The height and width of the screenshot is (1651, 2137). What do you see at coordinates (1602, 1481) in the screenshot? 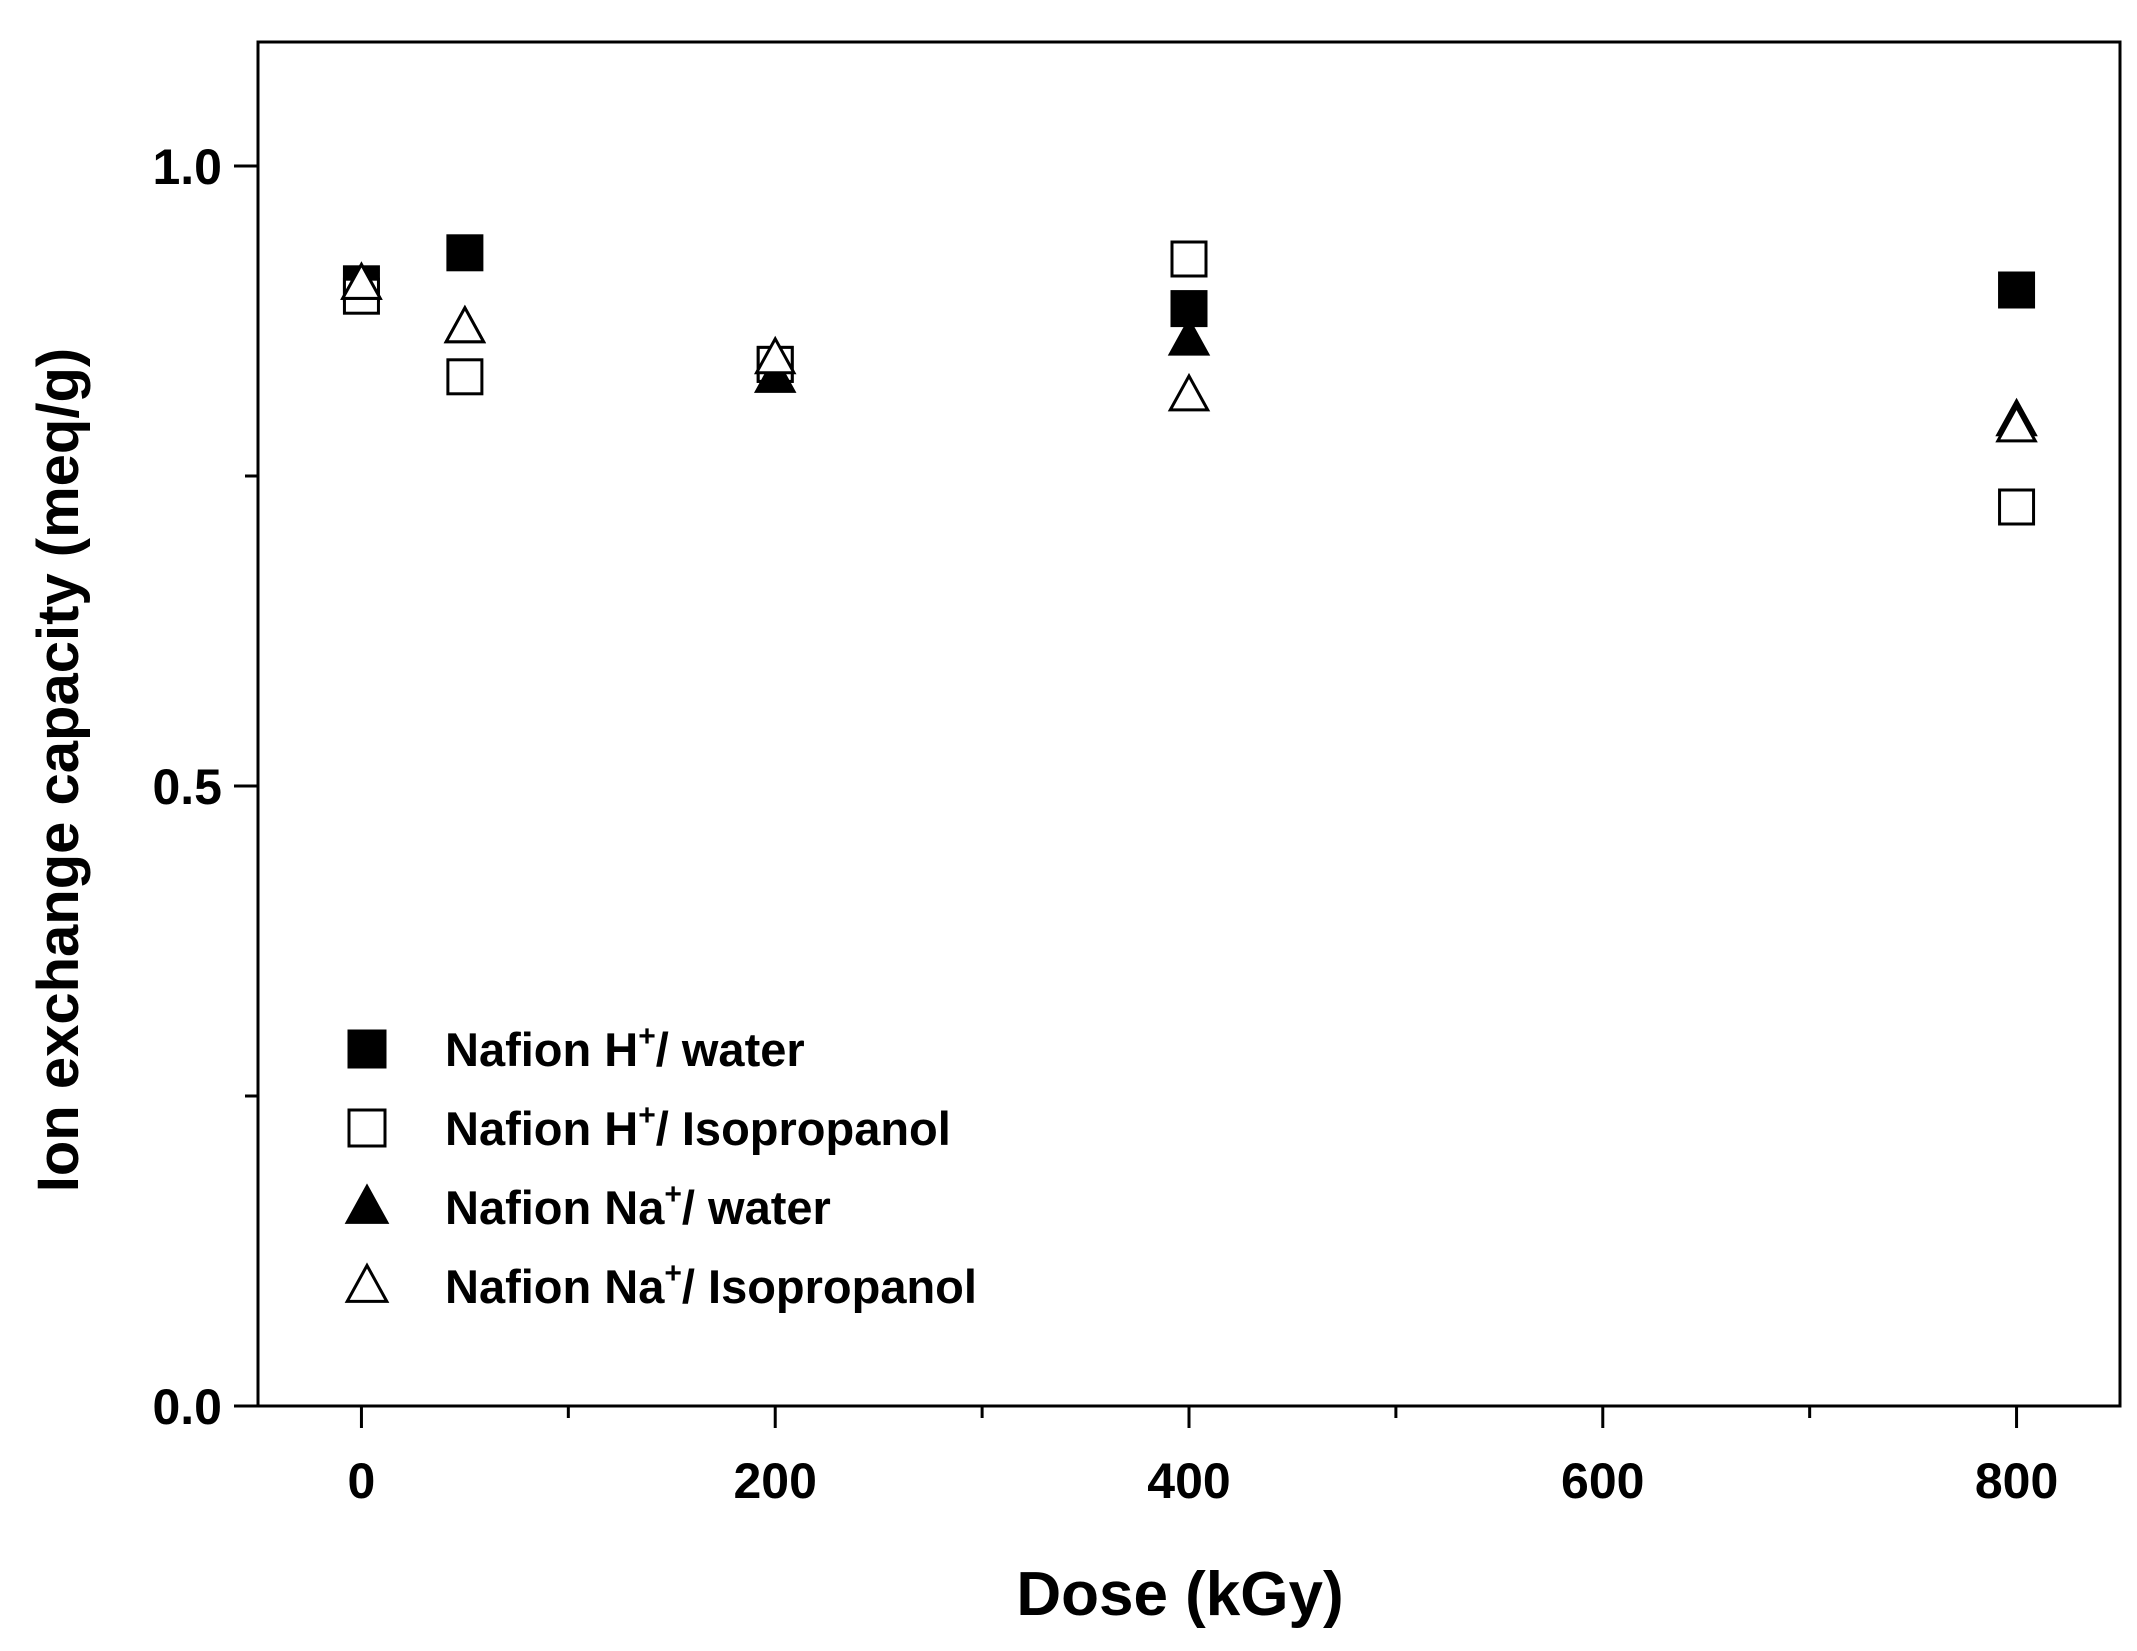
I see `x-tick-label: 600` at bounding box center [1602, 1481].